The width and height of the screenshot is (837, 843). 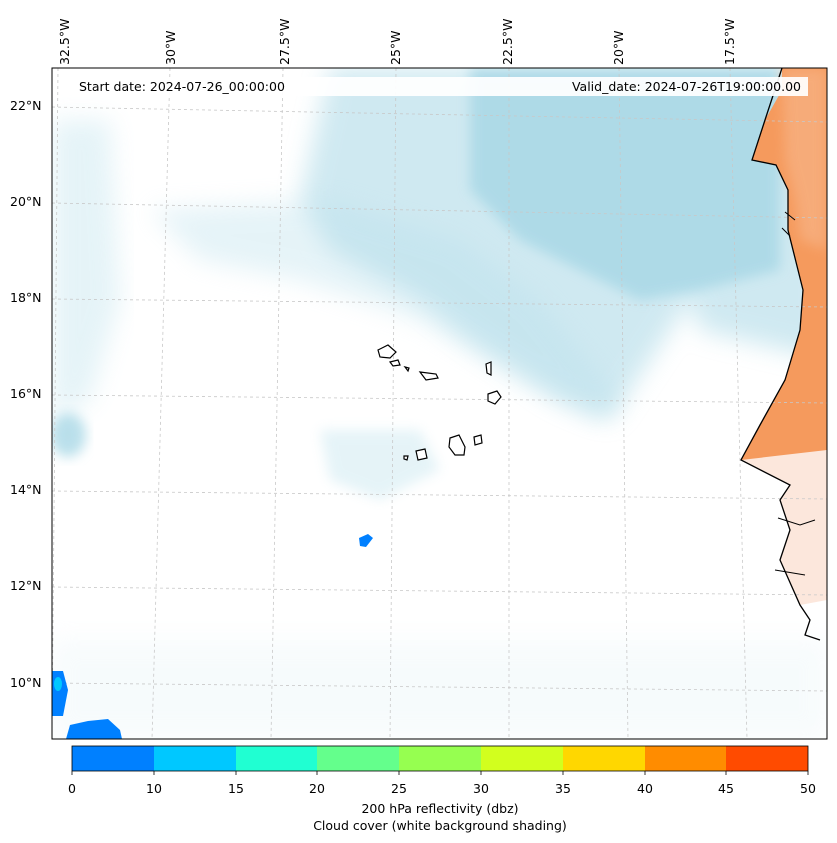 I want to click on colorbar-tick-45: 45, so click(x=726, y=788).